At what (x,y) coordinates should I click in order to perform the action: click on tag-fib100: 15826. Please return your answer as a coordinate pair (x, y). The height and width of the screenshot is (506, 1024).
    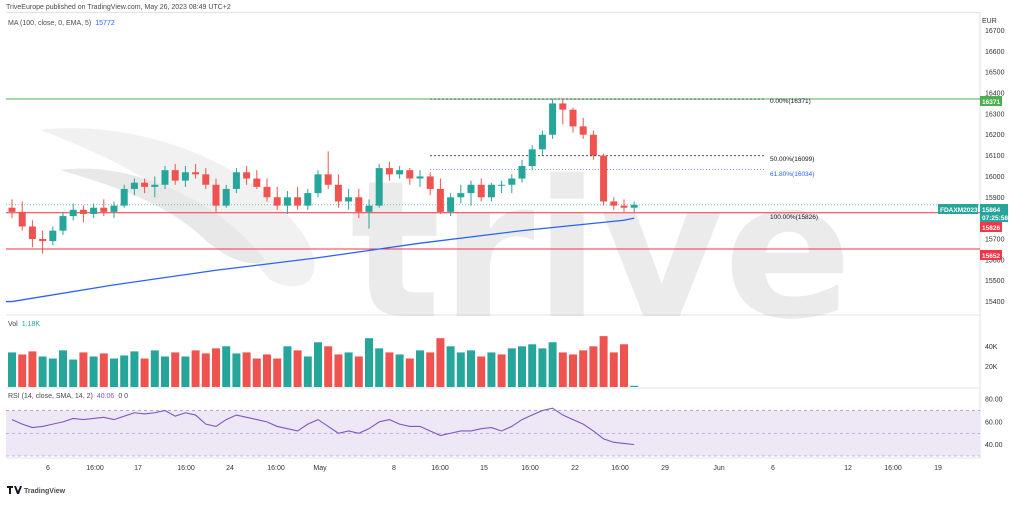
    Looking at the image, I should click on (991, 227).